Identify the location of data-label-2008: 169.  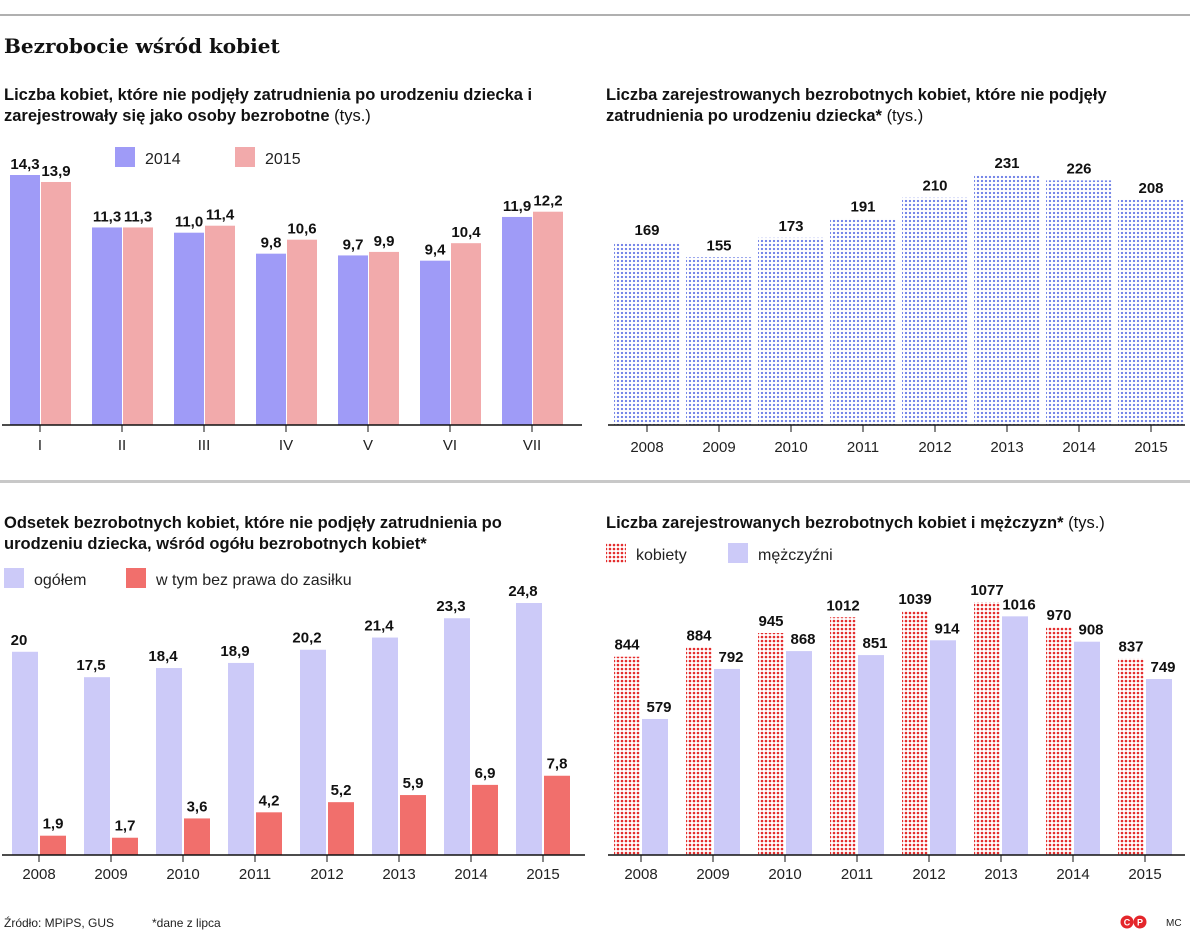
(646, 230).